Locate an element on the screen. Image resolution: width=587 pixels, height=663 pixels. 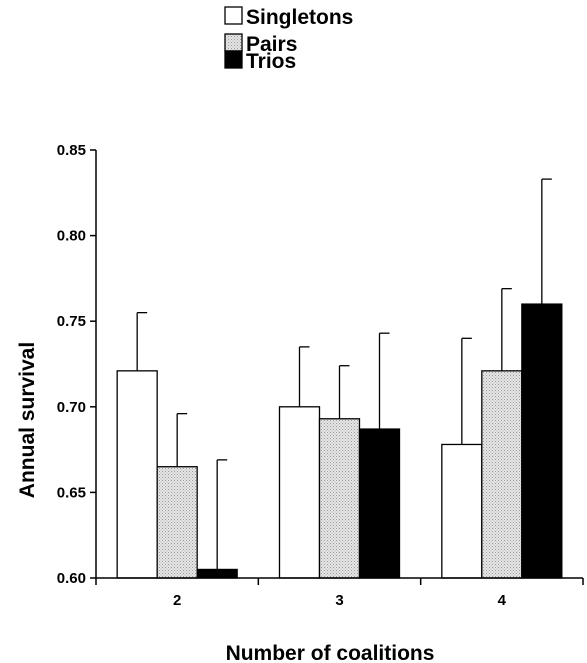
legend-item-trios: Trios is located at coordinates (260, 61).